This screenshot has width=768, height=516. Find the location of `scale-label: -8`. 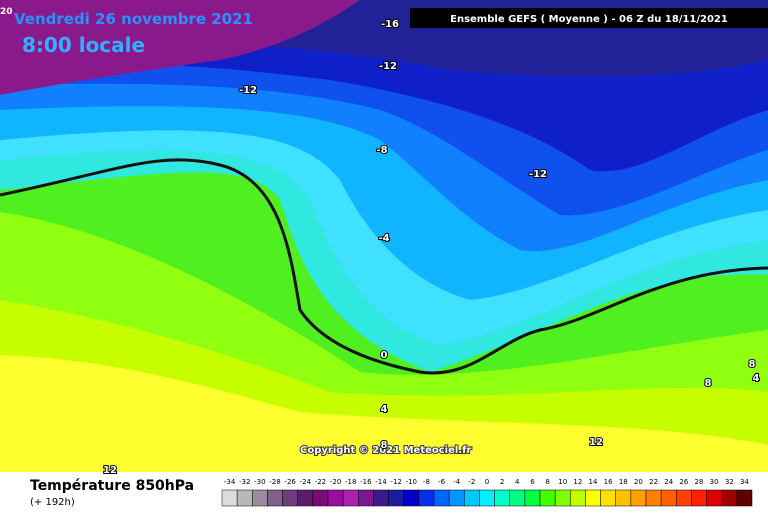

scale-label: -8 is located at coordinates (426, 482).